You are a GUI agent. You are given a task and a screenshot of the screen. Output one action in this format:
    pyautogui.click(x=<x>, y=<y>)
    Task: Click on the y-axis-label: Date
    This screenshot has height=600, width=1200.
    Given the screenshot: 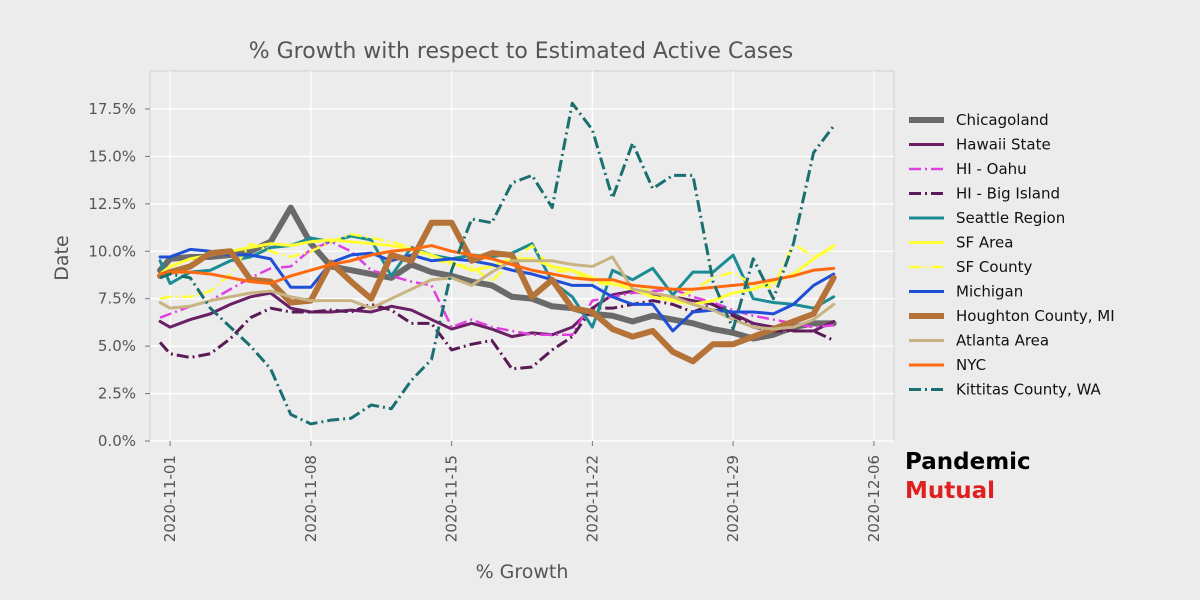 What is the action you would take?
    pyautogui.click(x=62, y=257)
    